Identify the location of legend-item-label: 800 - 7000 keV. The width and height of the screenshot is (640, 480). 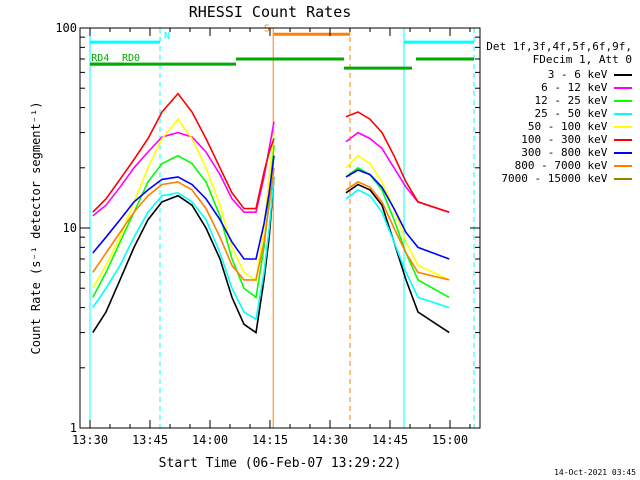
(564, 165).